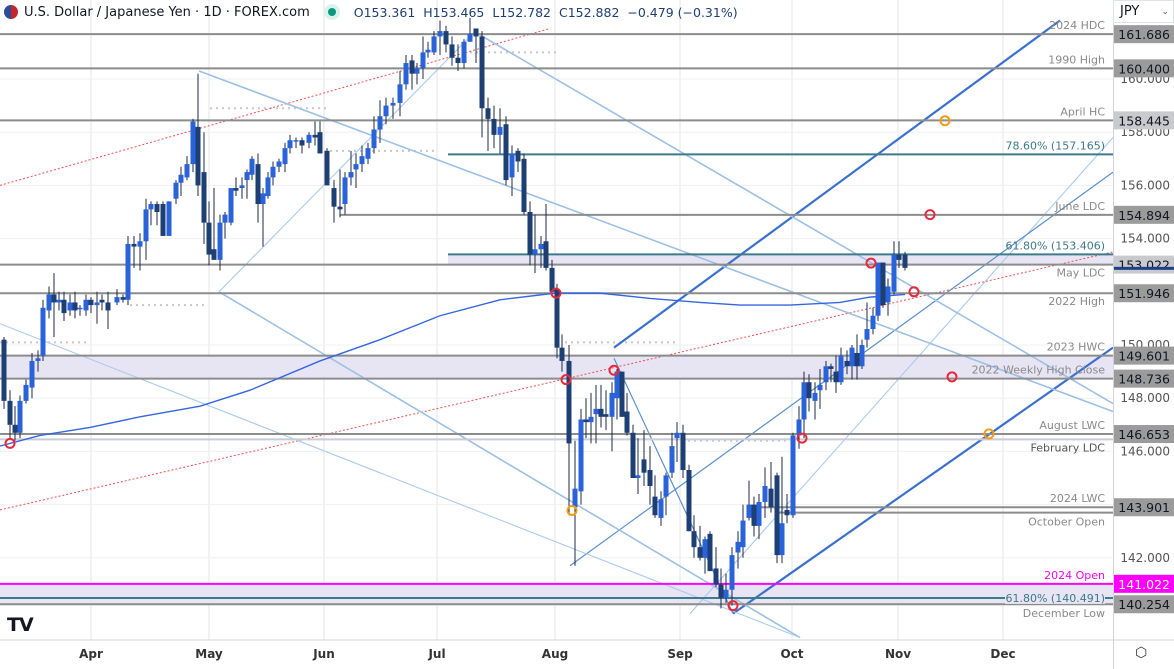  Describe the element at coordinates (1143, 334) in the screenshot. I see `price-axis` at that location.